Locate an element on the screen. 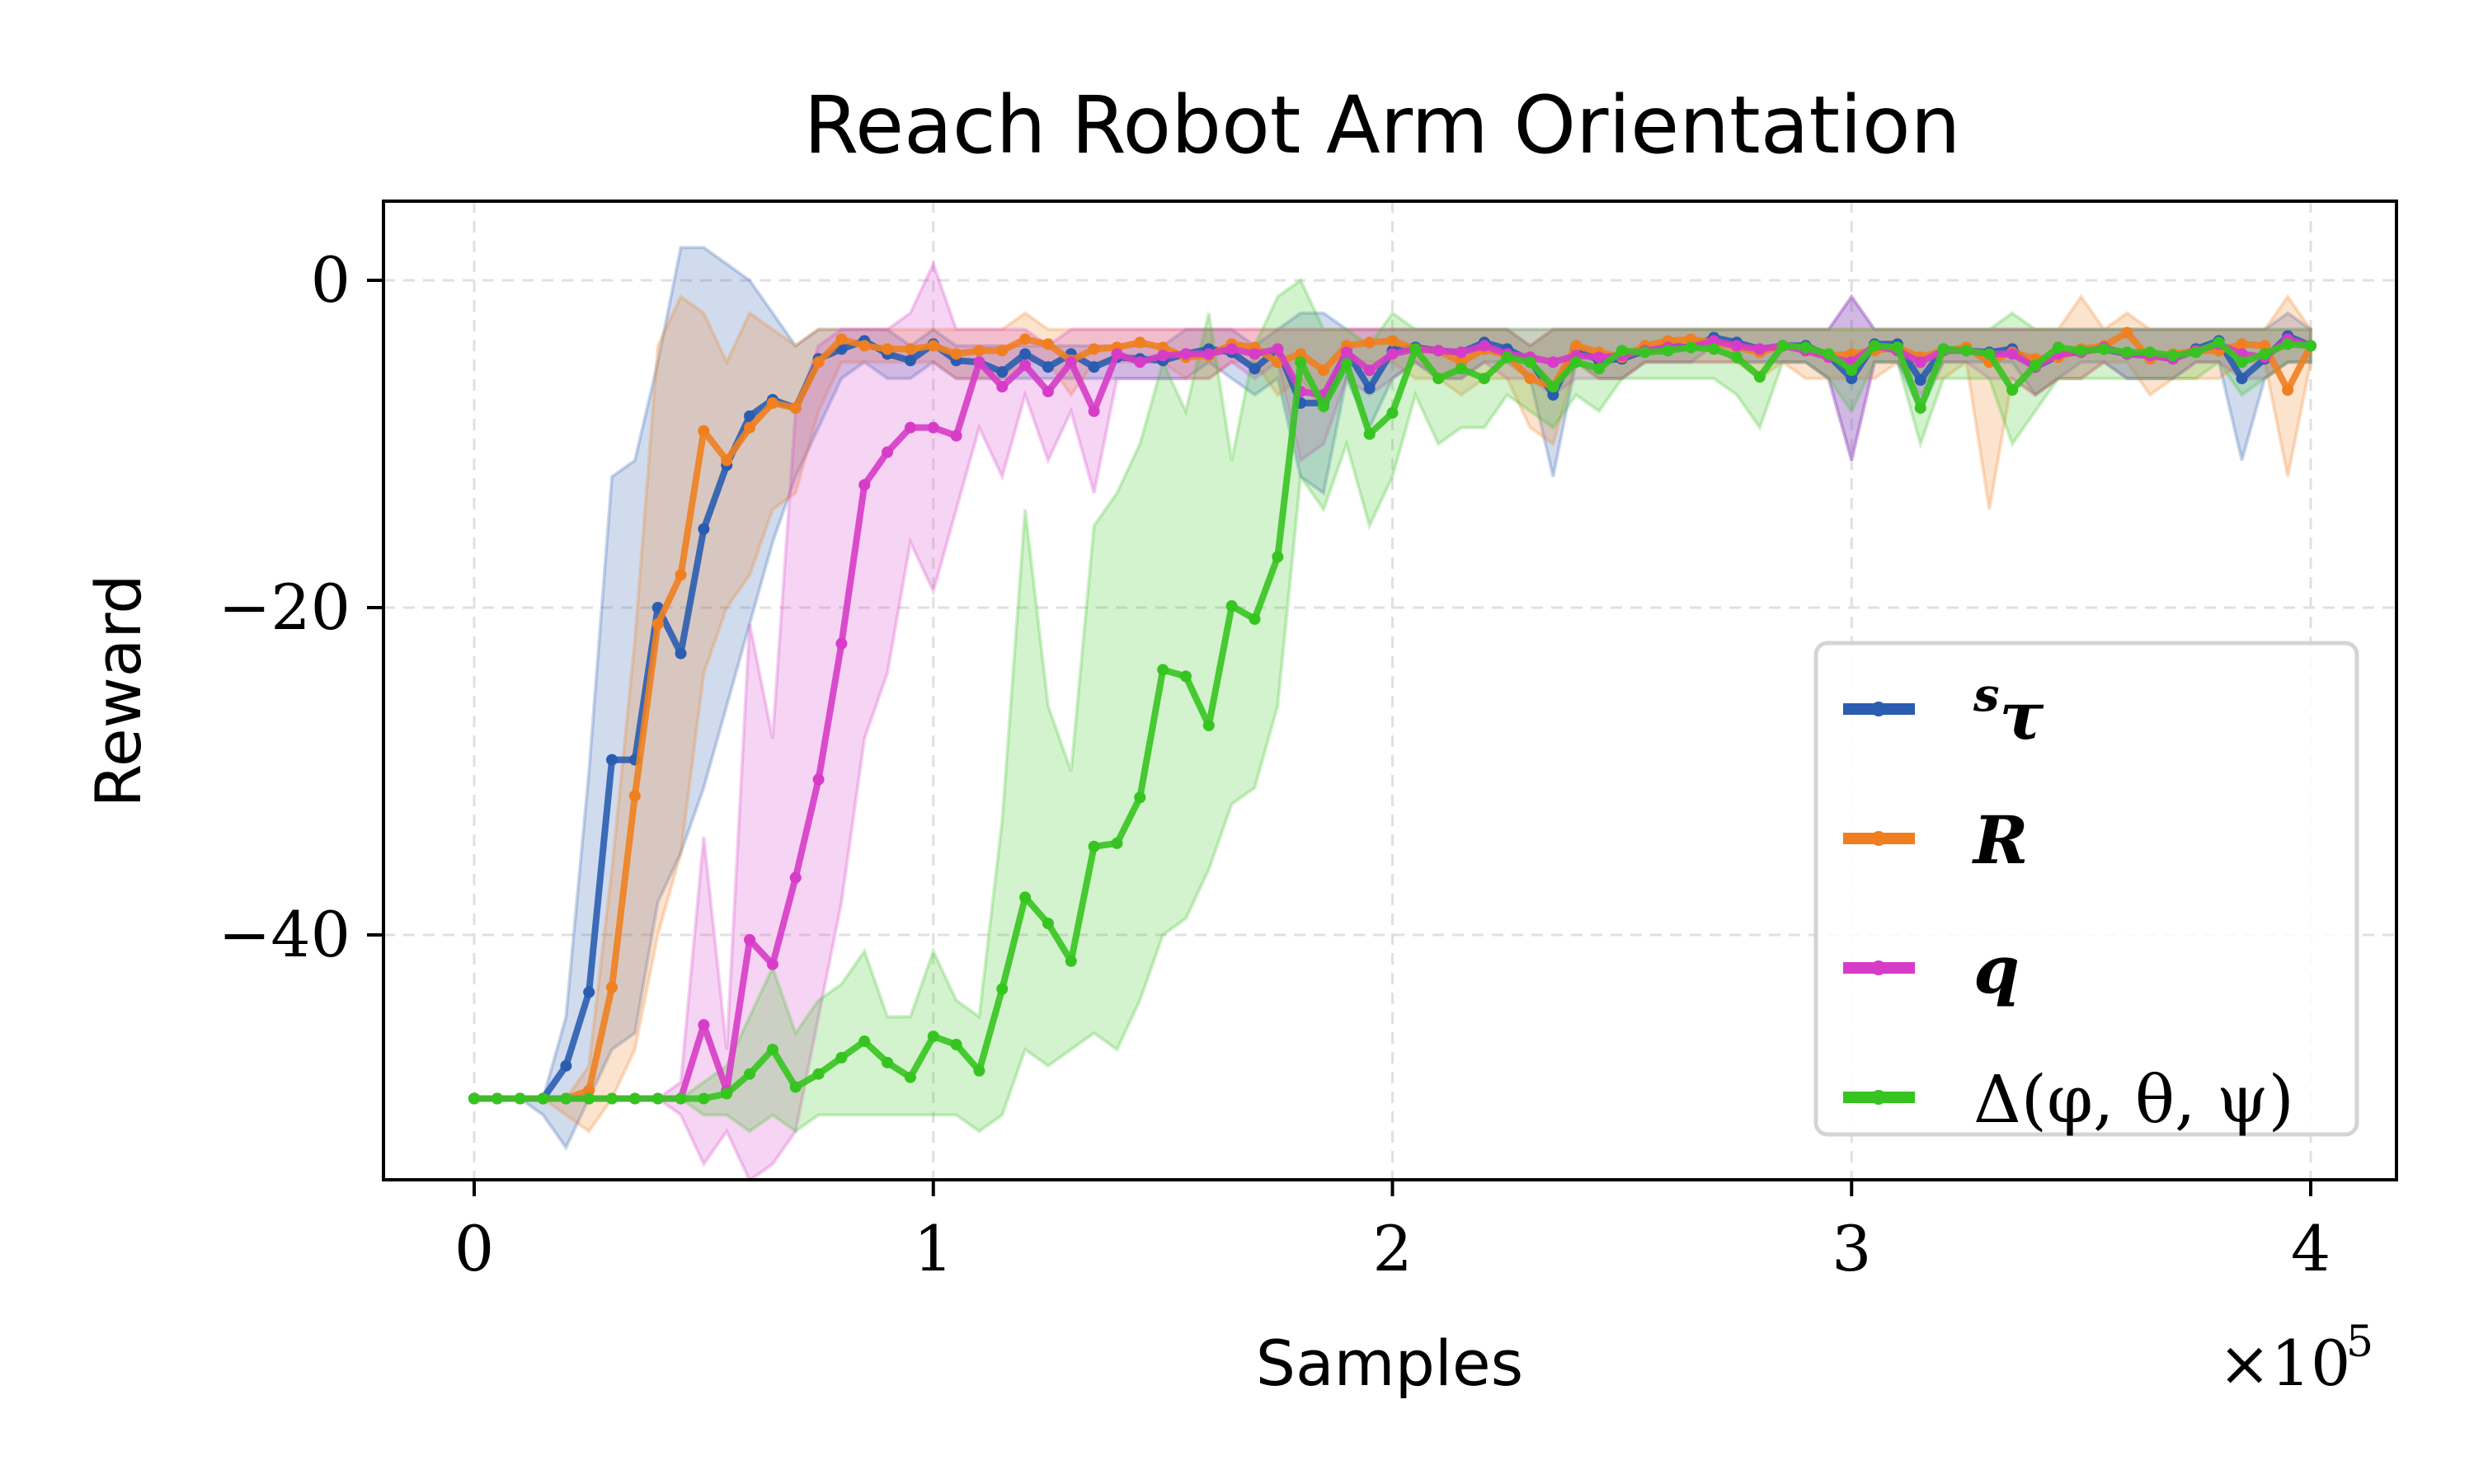 This screenshot has height=1484, width=2474. legend-label: sτ is located at coordinates (2008, 711).